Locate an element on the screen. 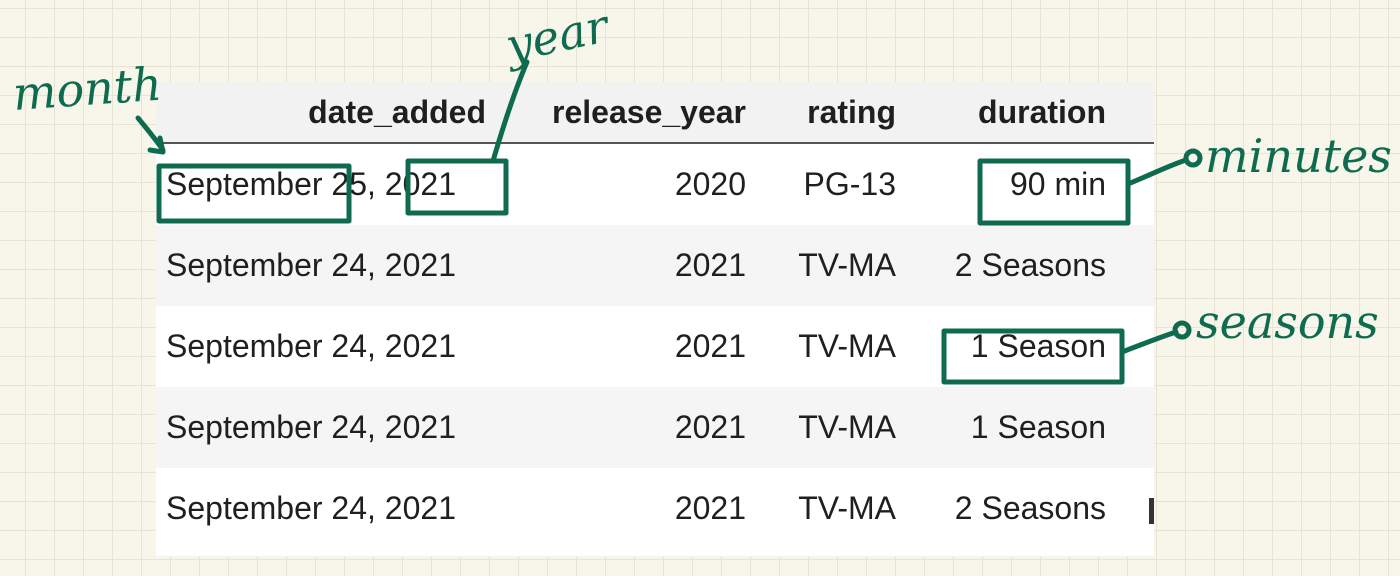 The width and height of the screenshot is (1400, 576). cell-date-added: September 25, 2021 is located at coordinates (311, 184).